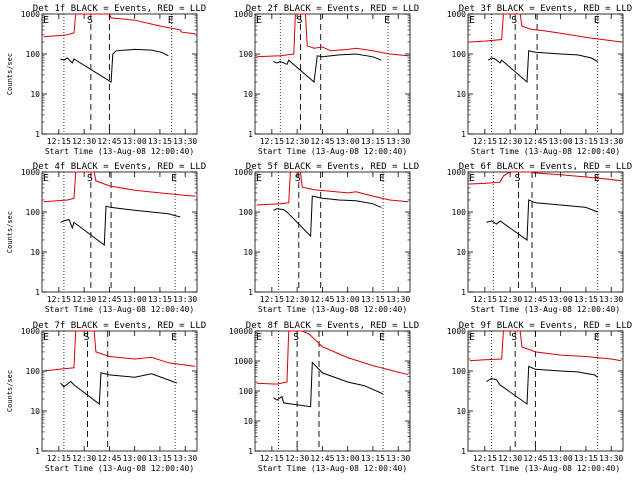 This screenshot has height=480, width=640. I want to click on panel-title: Det 4f BLACK = Events, RED = LLD, so click(119, 167).